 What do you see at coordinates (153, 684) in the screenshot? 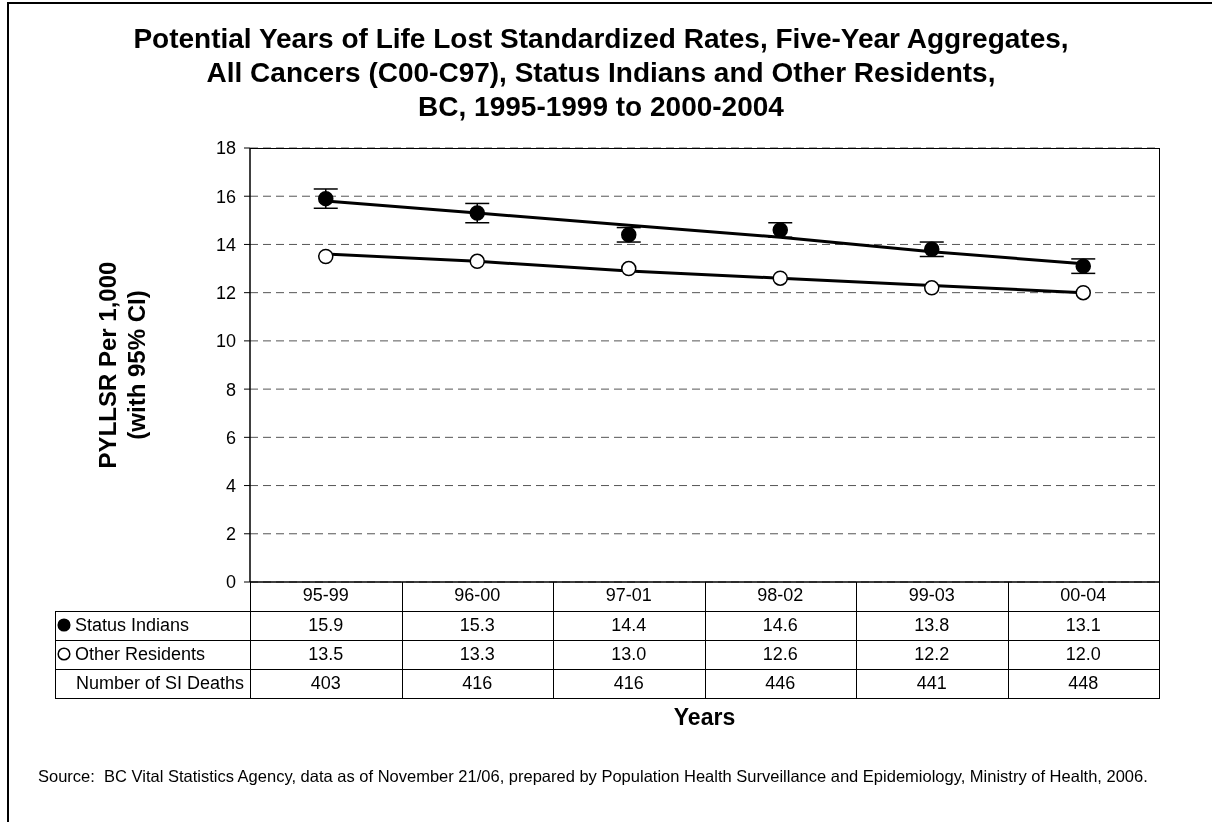
I see `text: Number of SI Deaths` at bounding box center [153, 684].